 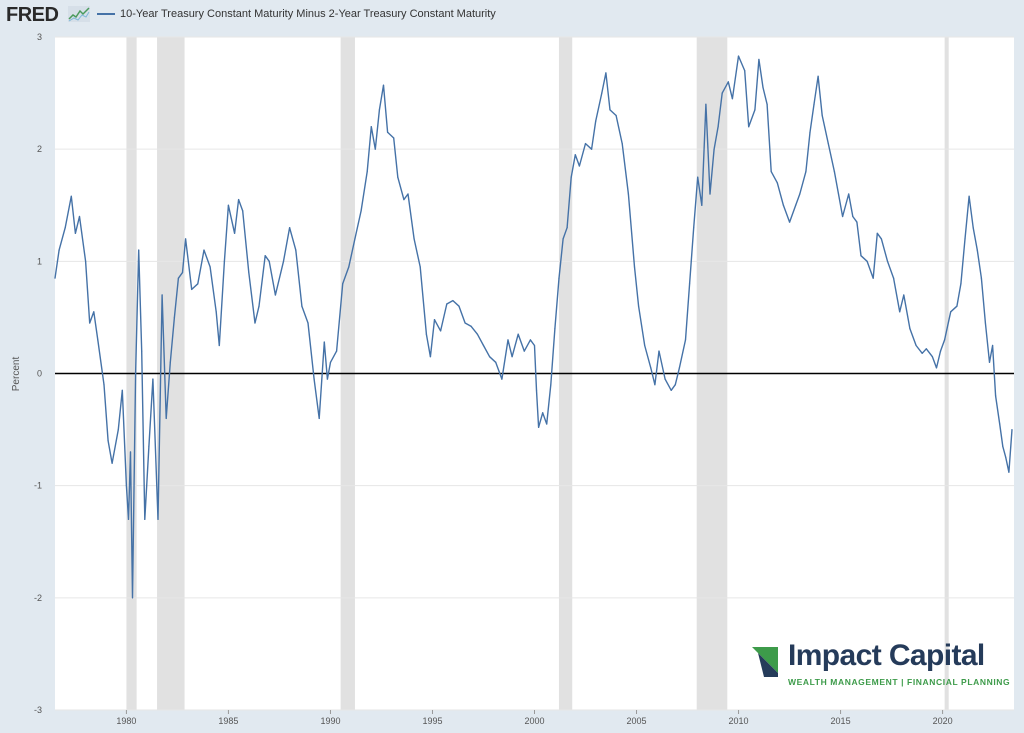 I want to click on fred-logo: FRED, so click(x=32, y=15).